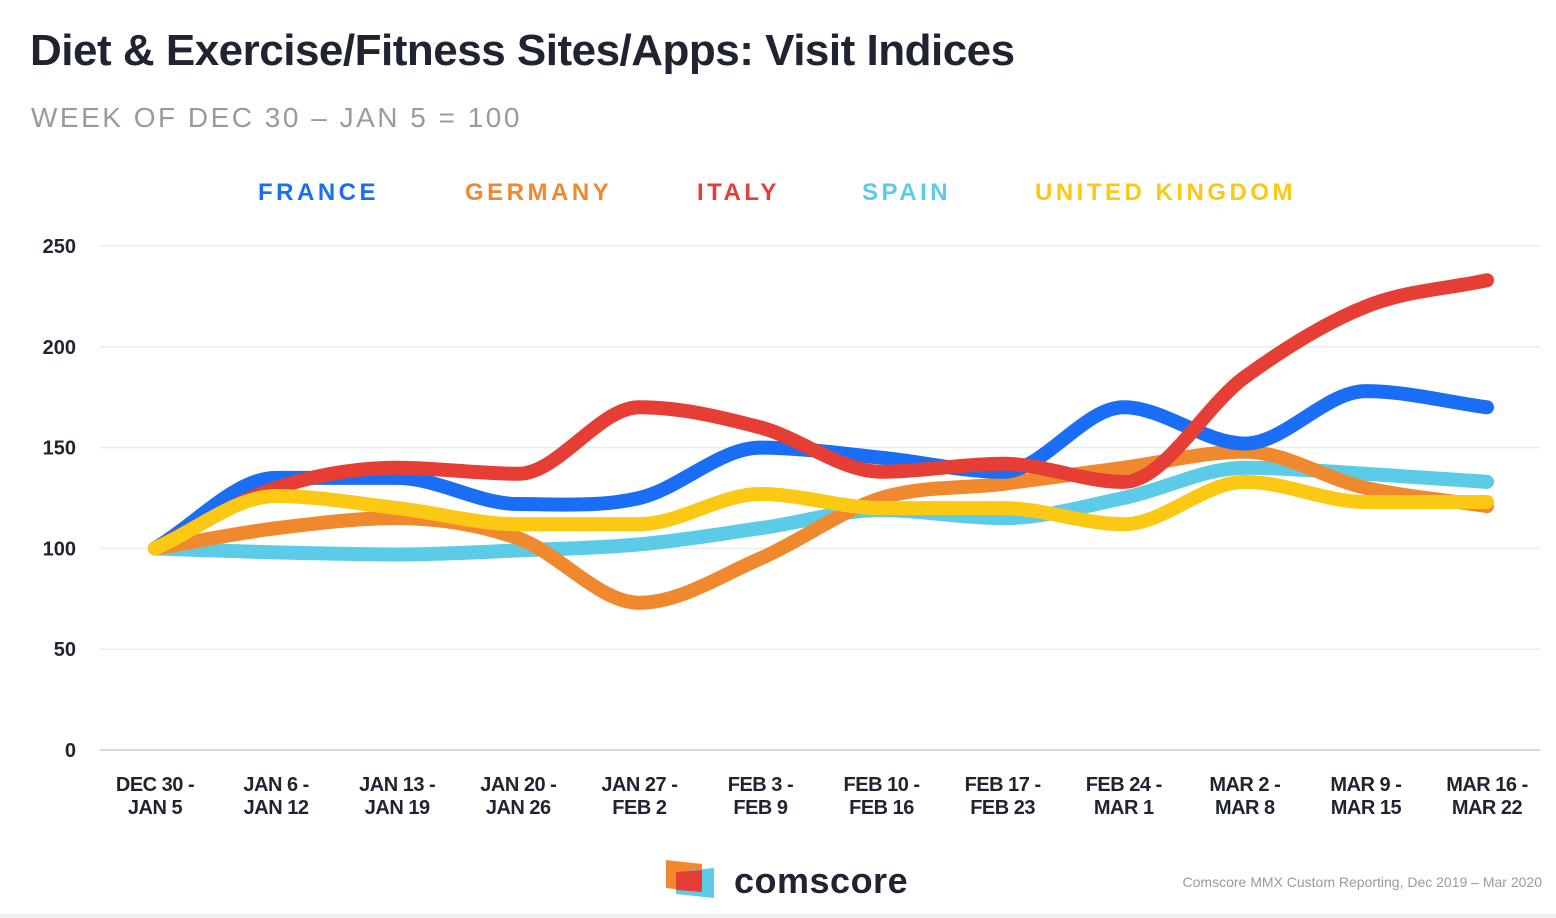  I want to click on x-tick-label: JAN 27 -FEB 2, so click(639, 796).